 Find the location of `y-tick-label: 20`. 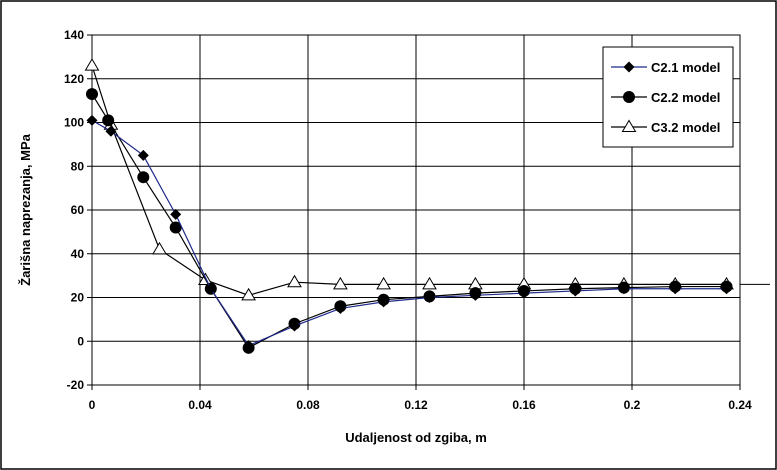

y-tick-label: 20 is located at coordinates (78, 298).